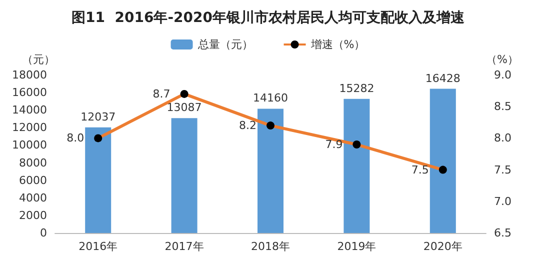 Image resolution: width=536 pixels, height=265 pixels. What do you see at coordinates (503, 75) in the screenshot?
I see `y2-tick-label: 9.0` at bounding box center [503, 75].